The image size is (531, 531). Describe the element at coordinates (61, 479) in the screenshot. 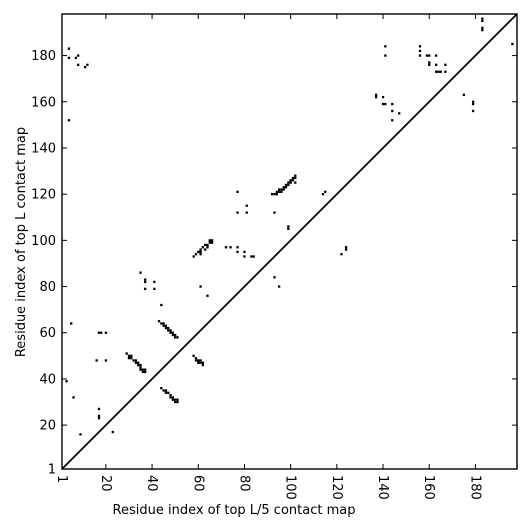

I see `x-tick-label: 1` at that location.